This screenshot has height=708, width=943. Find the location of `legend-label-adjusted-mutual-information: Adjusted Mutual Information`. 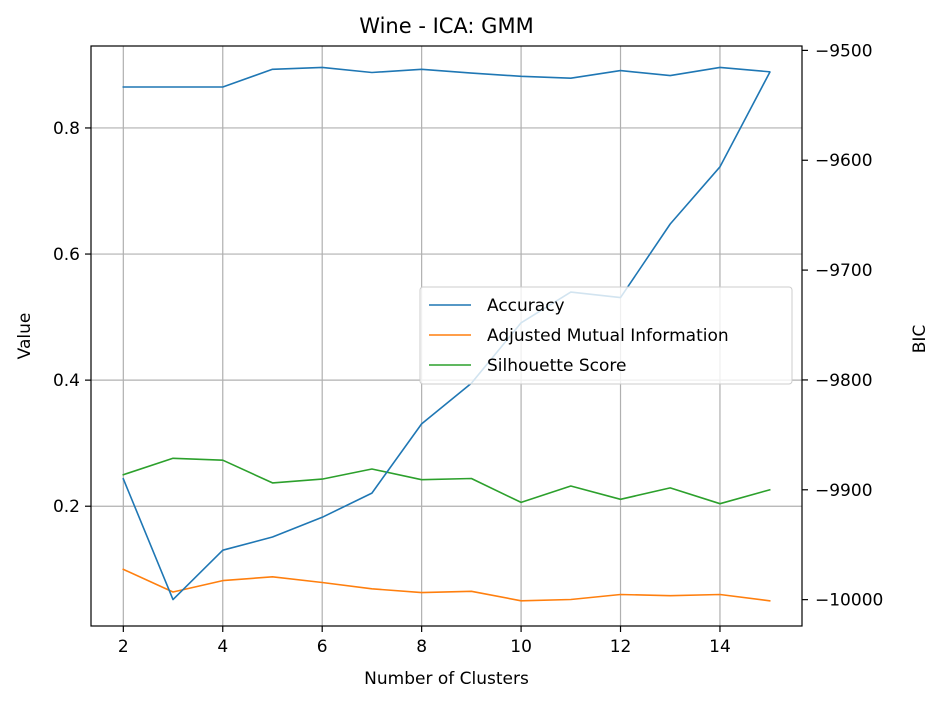

legend-label-adjusted-mutual-information: Adjusted Mutual Information is located at coordinates (608, 336).